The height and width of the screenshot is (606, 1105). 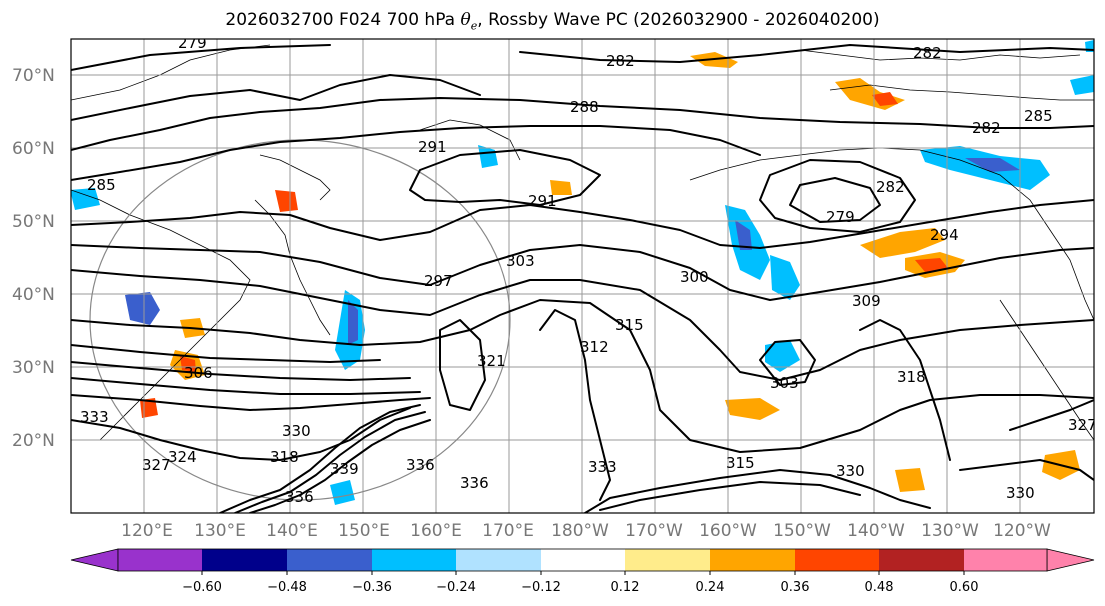 I want to click on contour-label: 297, so click(x=438, y=281).